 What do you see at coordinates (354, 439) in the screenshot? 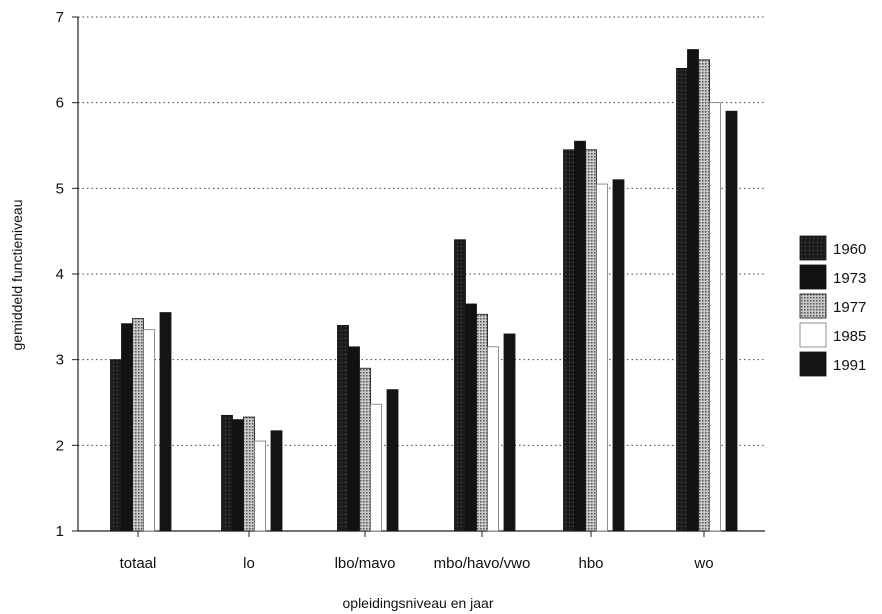
I see `bar-1973-lbo-mavo` at bounding box center [354, 439].